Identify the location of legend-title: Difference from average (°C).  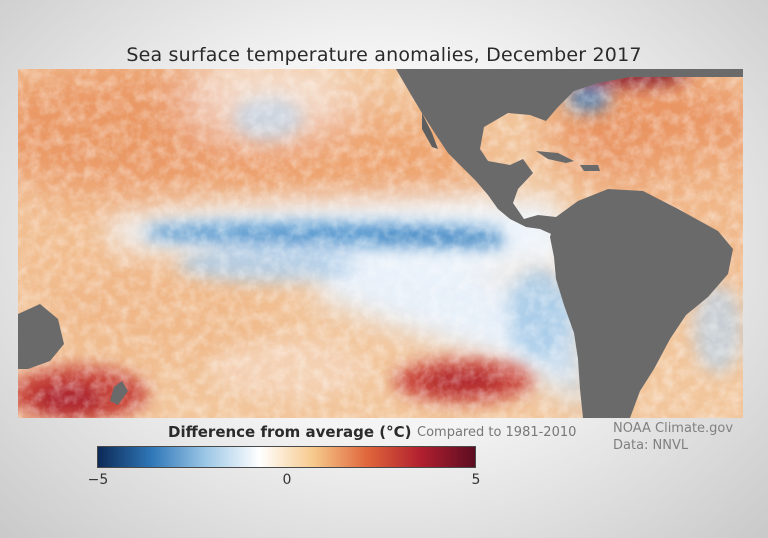
(290, 432).